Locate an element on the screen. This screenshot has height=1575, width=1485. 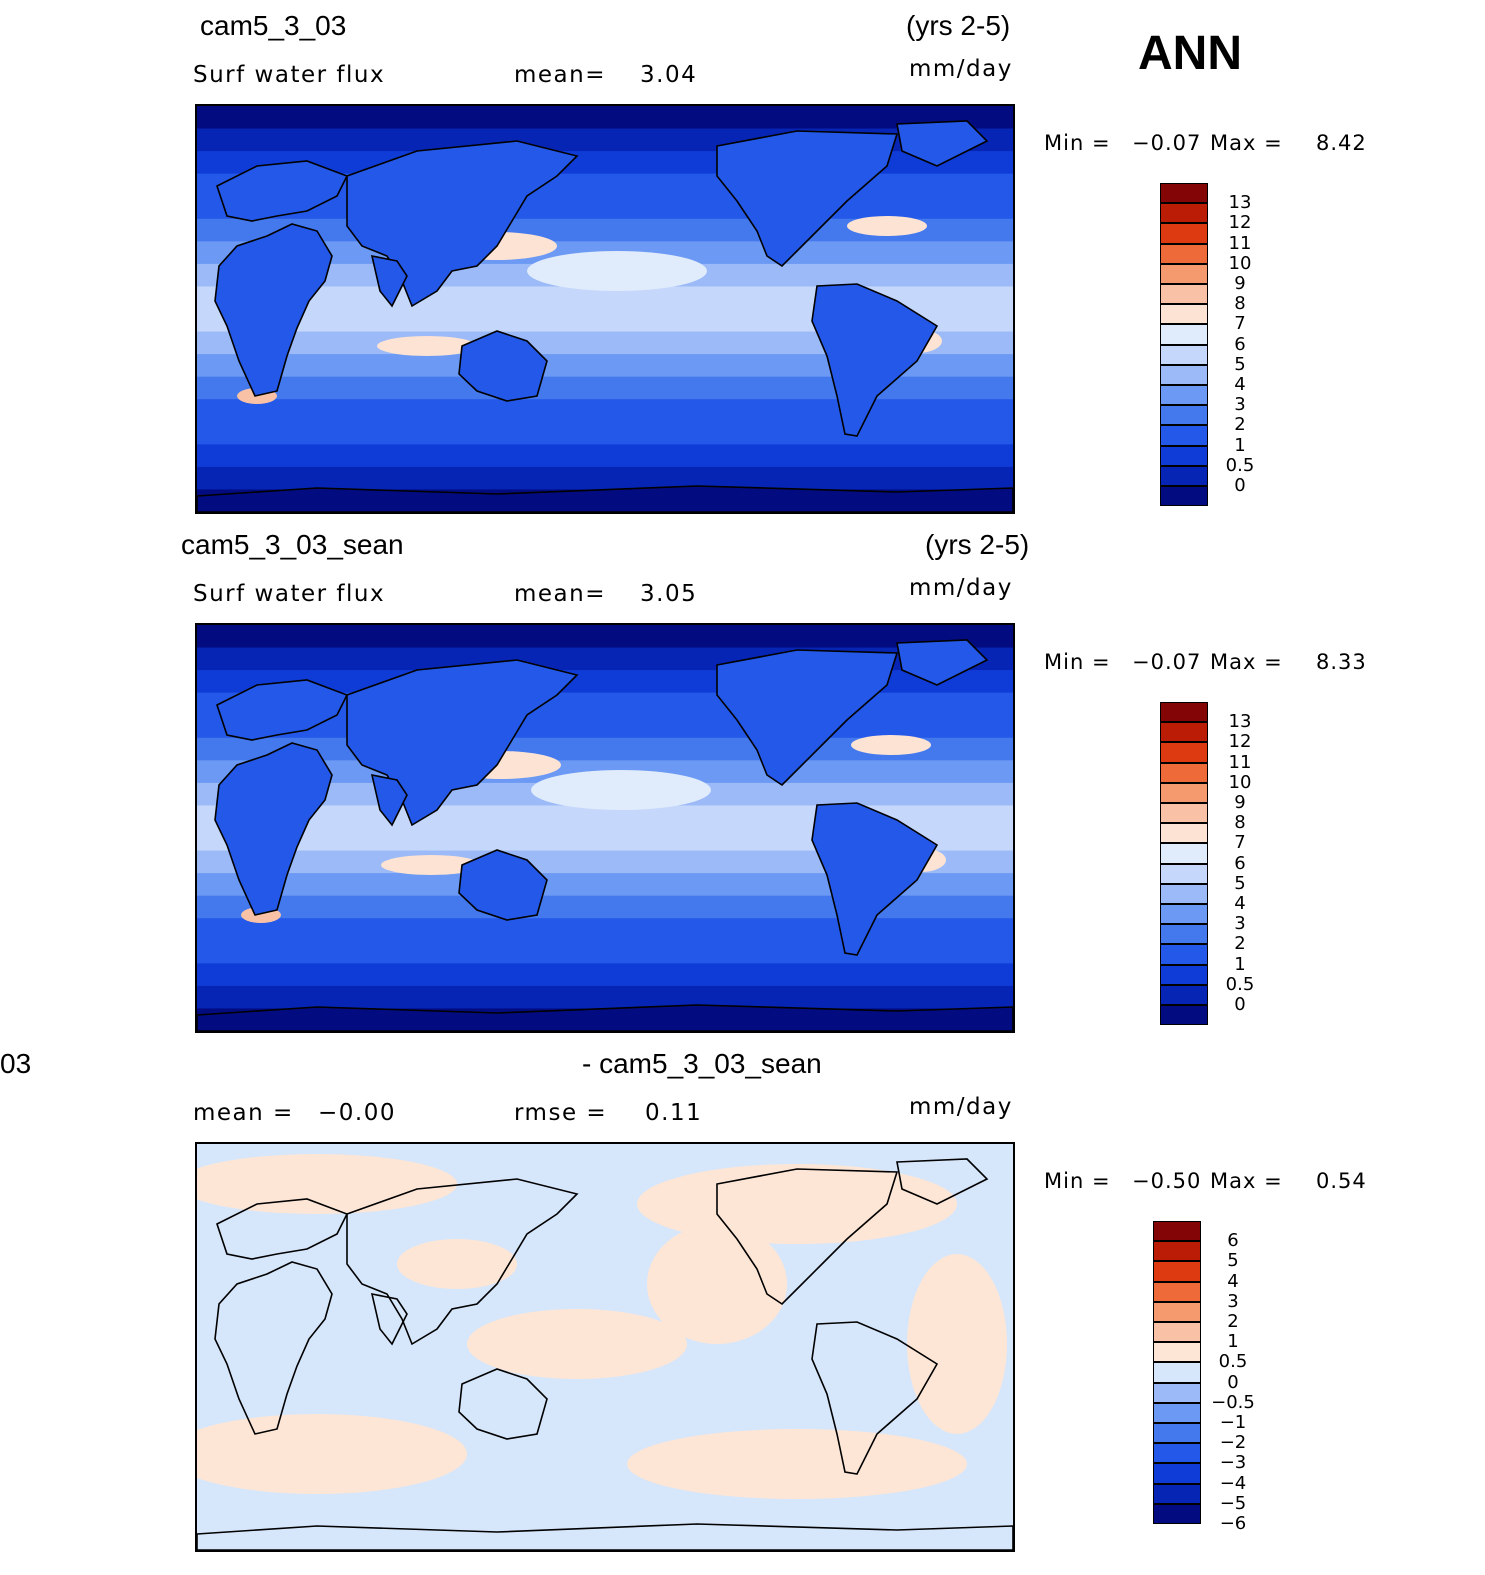
panel1-years: (yrs 2-5) is located at coordinates (958, 25).